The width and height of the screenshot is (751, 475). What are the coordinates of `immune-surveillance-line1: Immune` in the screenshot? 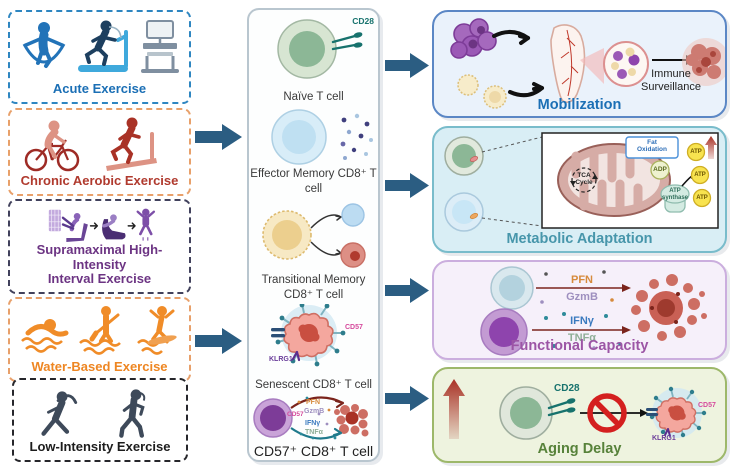 It's located at (671, 74).